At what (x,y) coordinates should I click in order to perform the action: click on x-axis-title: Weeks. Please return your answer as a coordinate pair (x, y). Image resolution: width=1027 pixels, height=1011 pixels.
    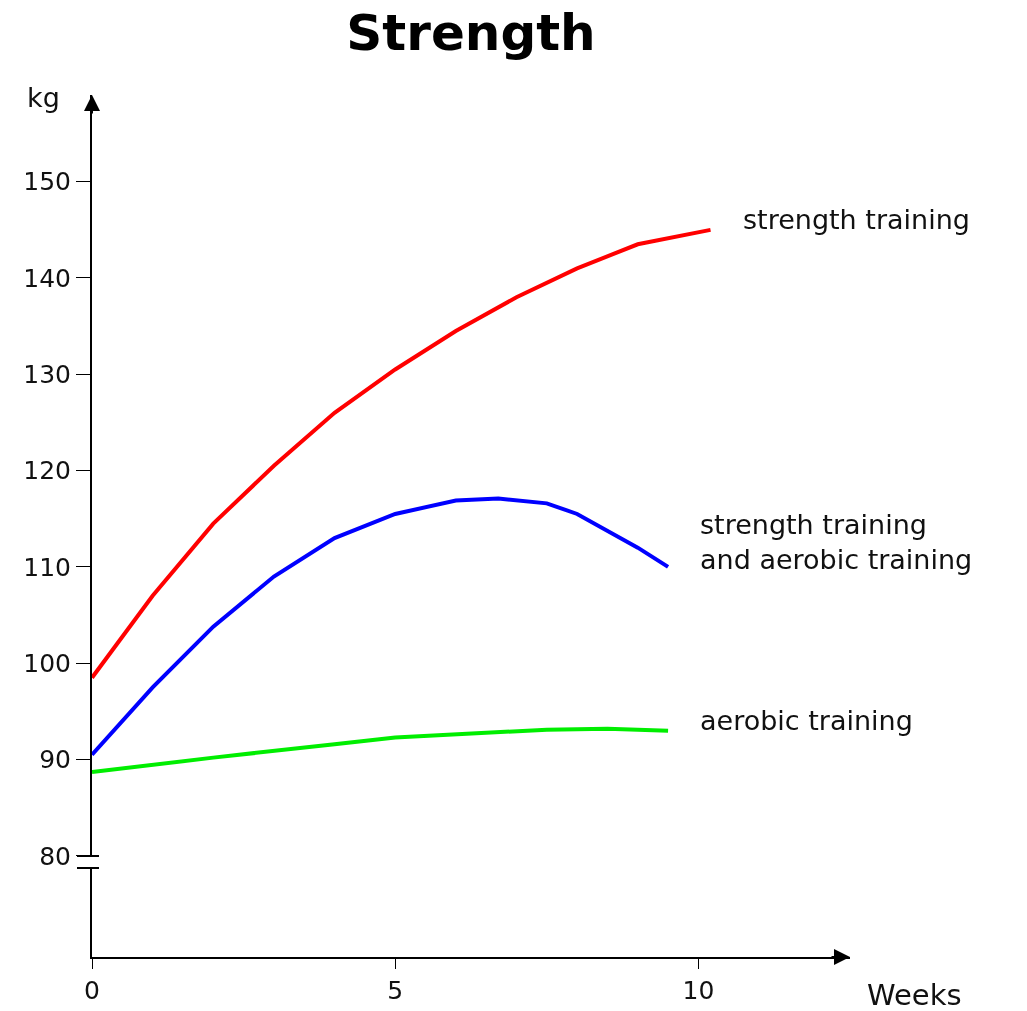
    Looking at the image, I should click on (914, 994).